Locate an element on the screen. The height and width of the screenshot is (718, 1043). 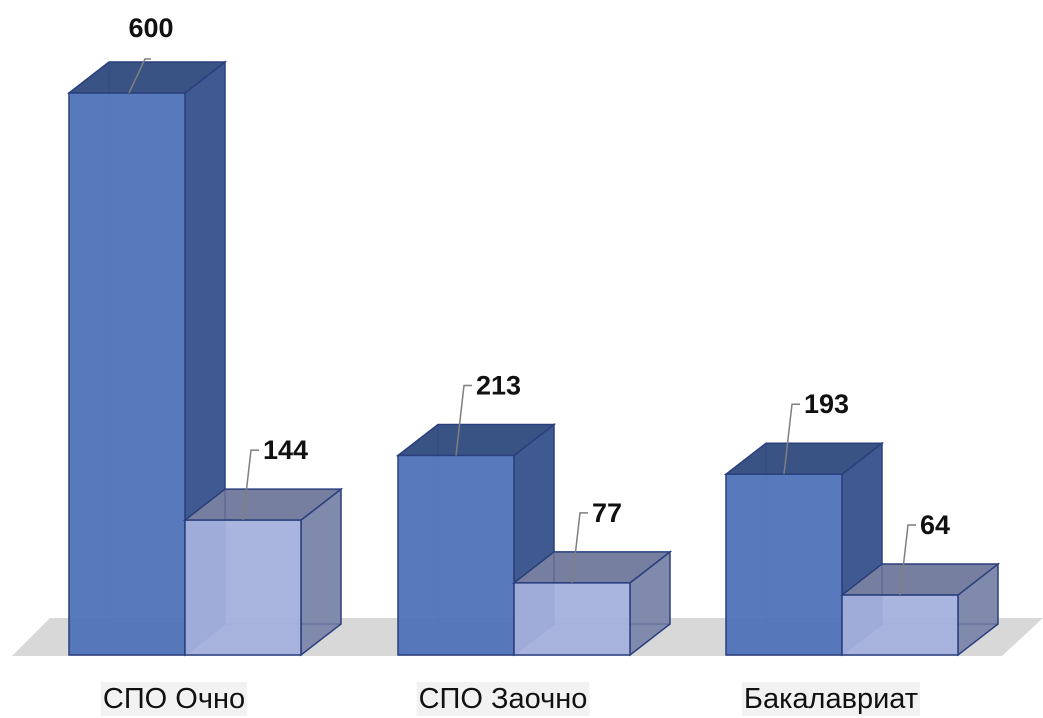
category-text: Бакалавриат is located at coordinates (831, 699).